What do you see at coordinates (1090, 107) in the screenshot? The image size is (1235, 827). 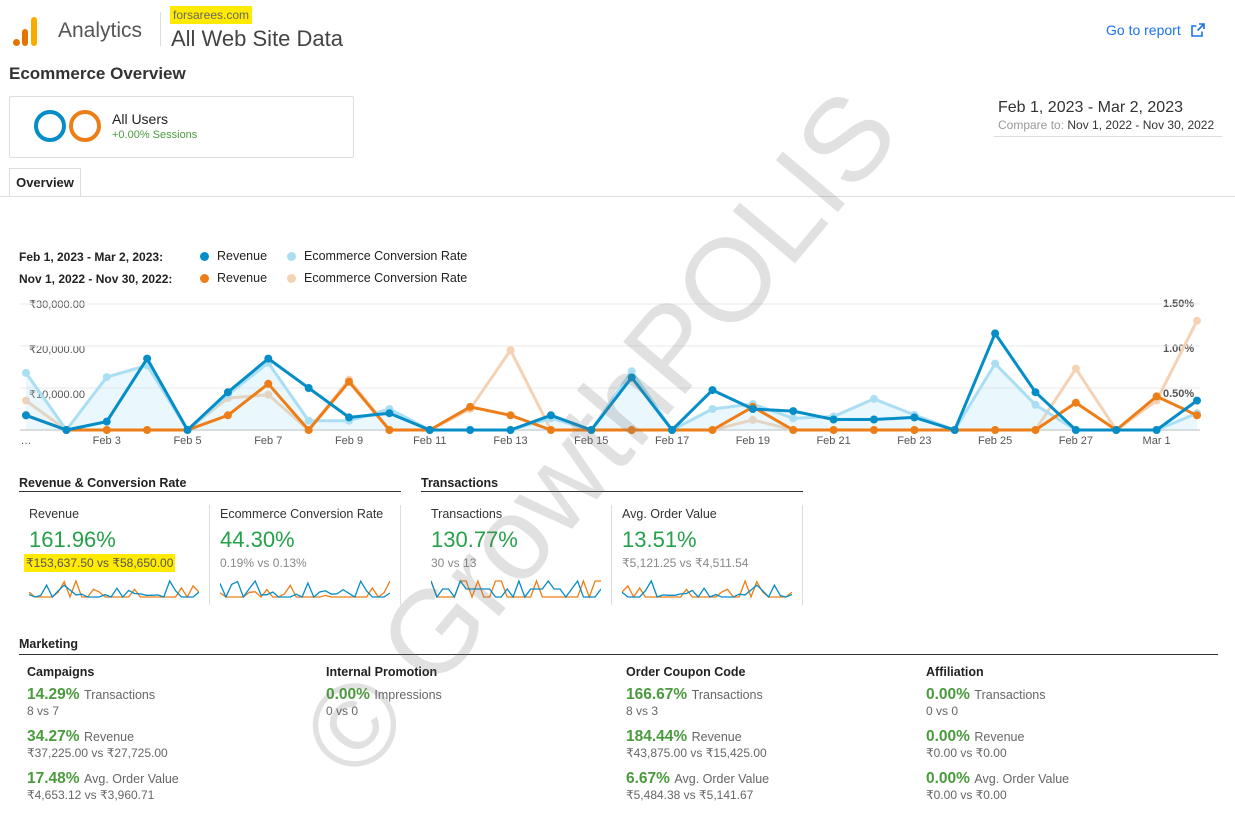 I see `date-range-primary: Feb 1, 2023 - Mar 2, 2023` at bounding box center [1090, 107].